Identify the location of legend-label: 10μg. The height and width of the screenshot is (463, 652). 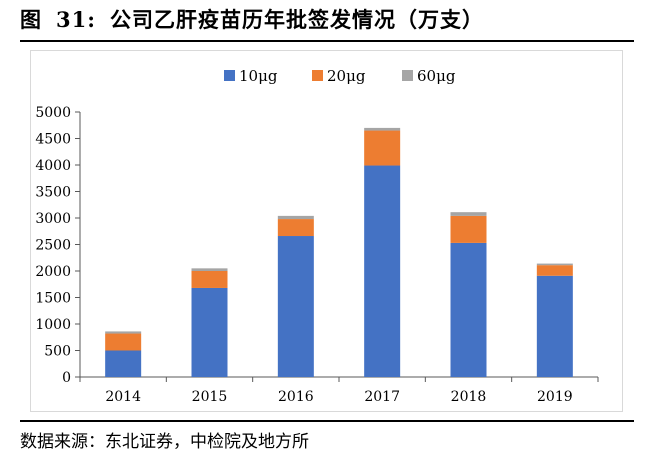
(258, 76).